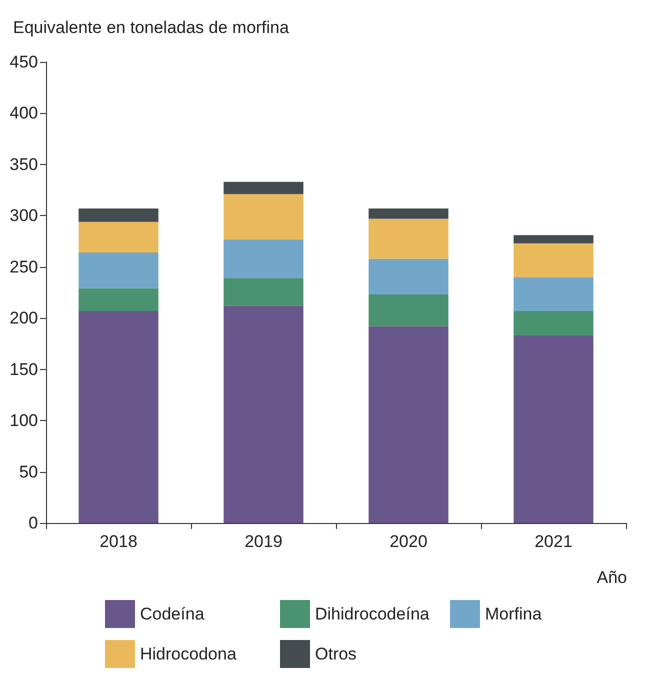 The width and height of the screenshot is (646, 693). I want to click on y-tick-label: 0, so click(33, 523).